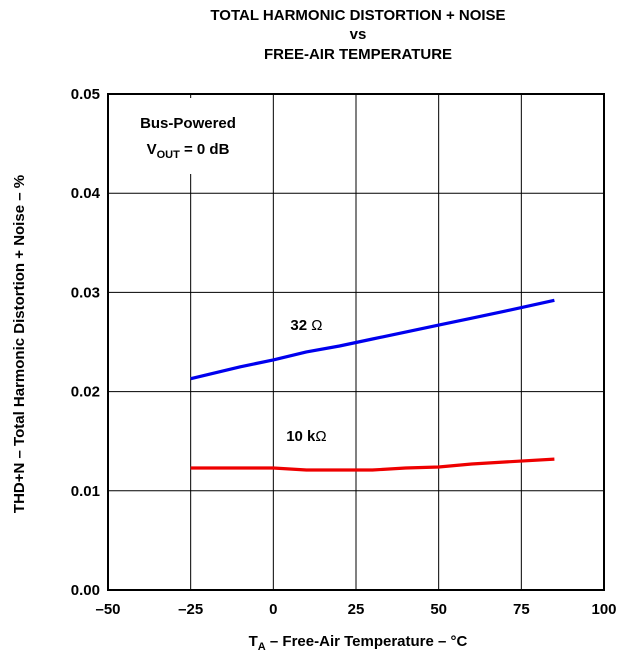  I want to click on x-tick-labels: –50 –25 0 25 50 75 100, so click(355, 609).